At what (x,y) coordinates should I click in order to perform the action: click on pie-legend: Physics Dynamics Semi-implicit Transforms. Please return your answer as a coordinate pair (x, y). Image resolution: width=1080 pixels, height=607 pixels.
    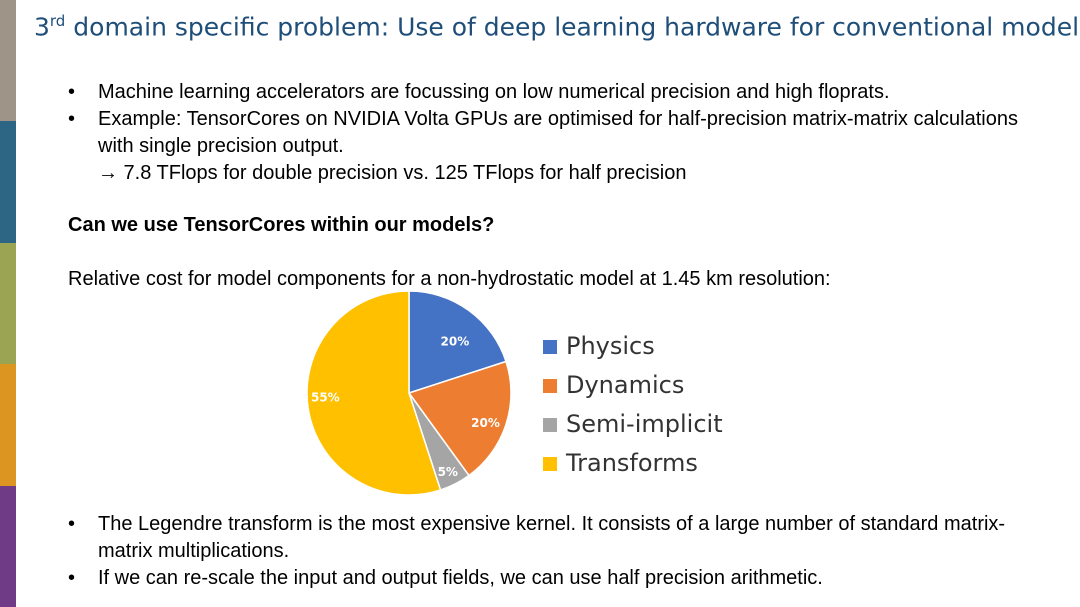
    Looking at the image, I should click on (633, 404).